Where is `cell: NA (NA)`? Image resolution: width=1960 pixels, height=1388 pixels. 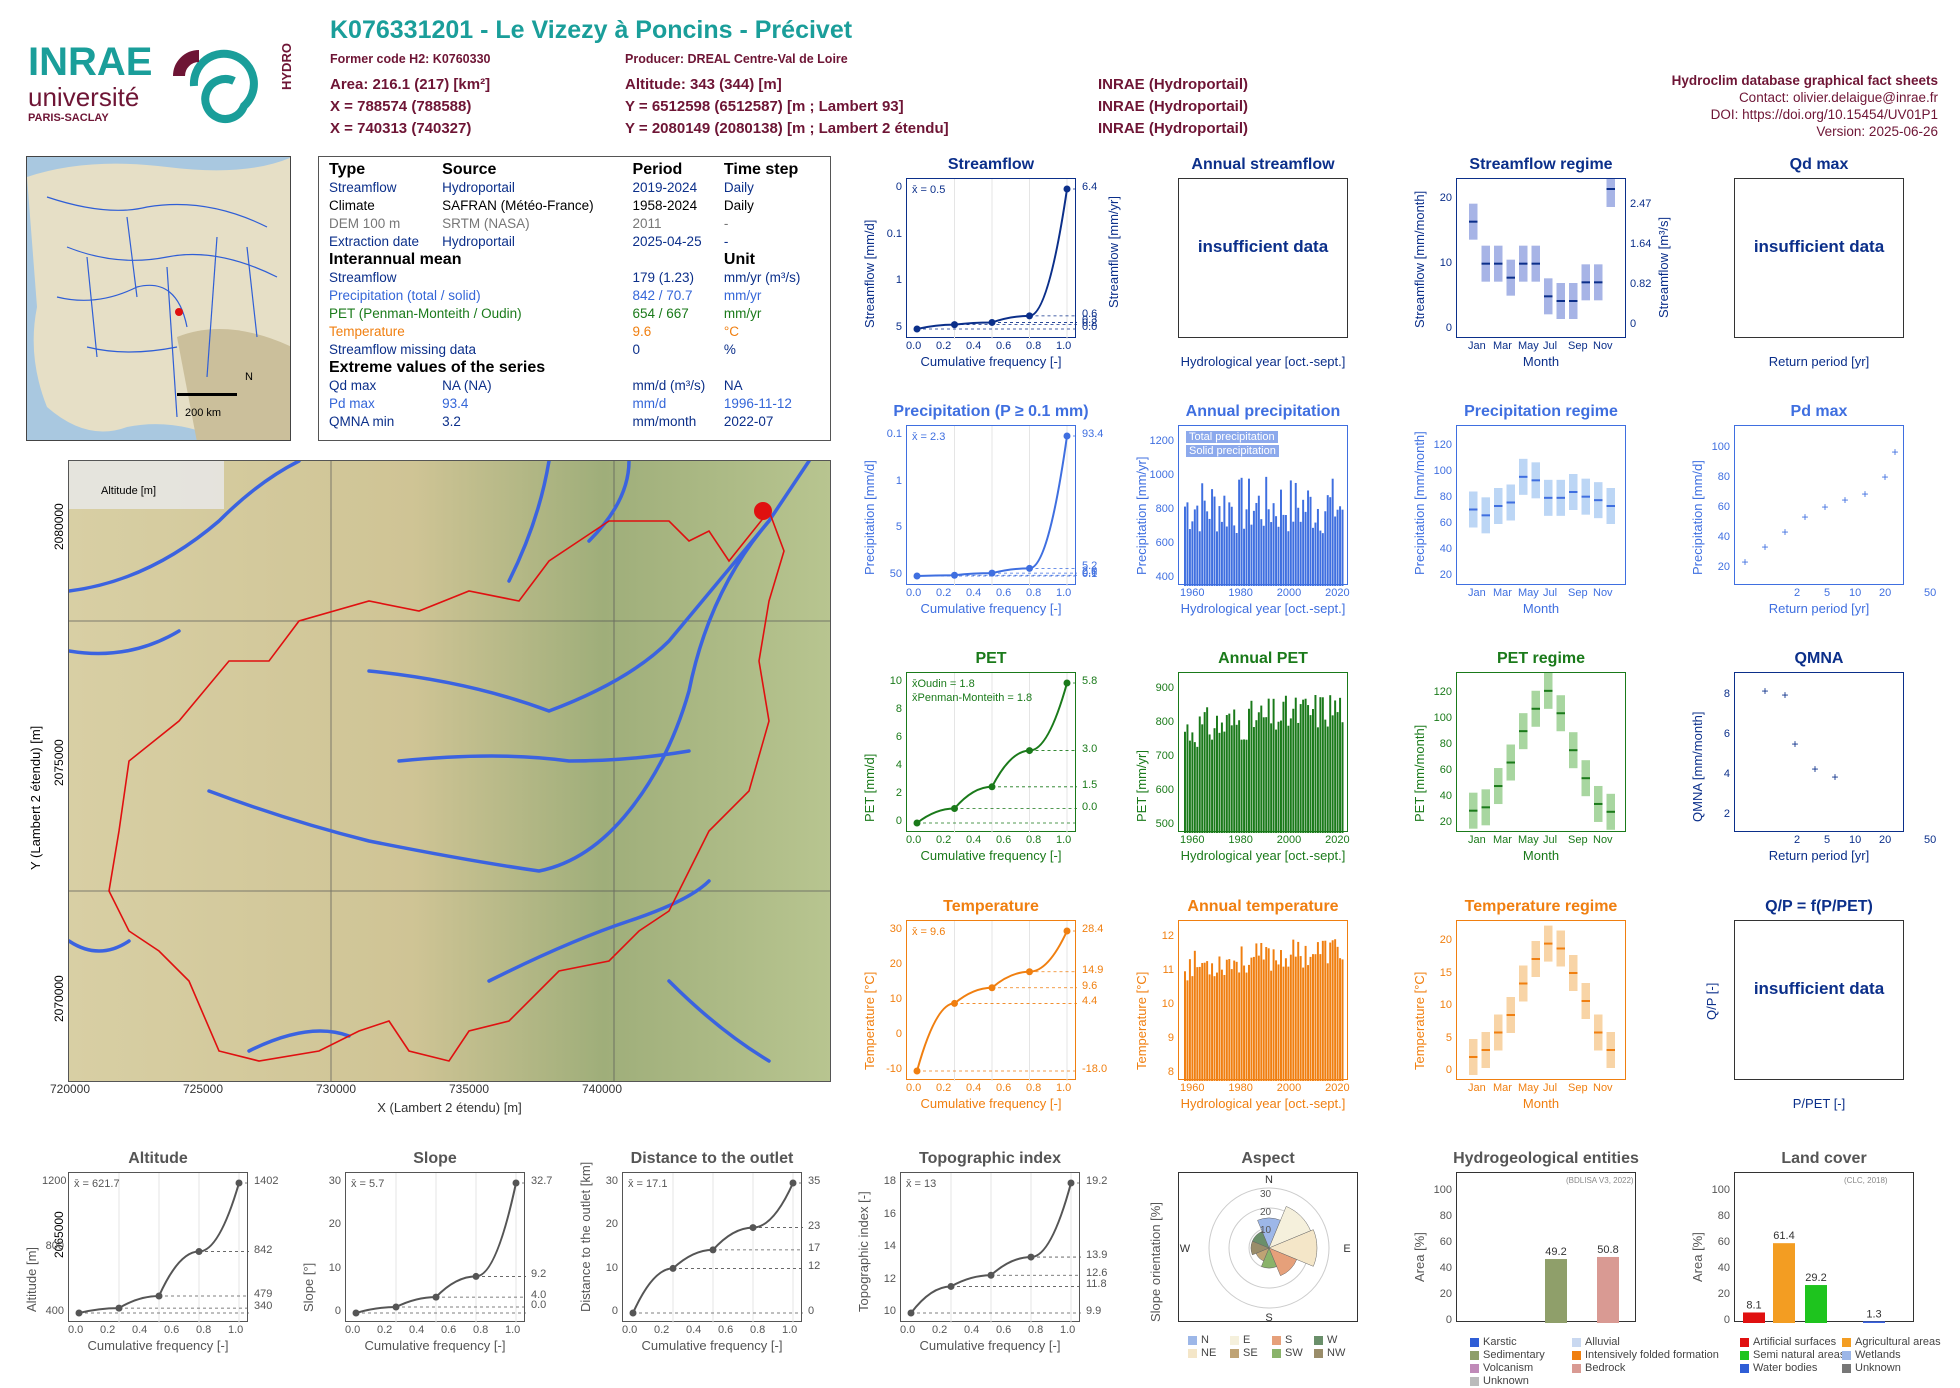 cell: NA (NA) is located at coordinates (467, 385).